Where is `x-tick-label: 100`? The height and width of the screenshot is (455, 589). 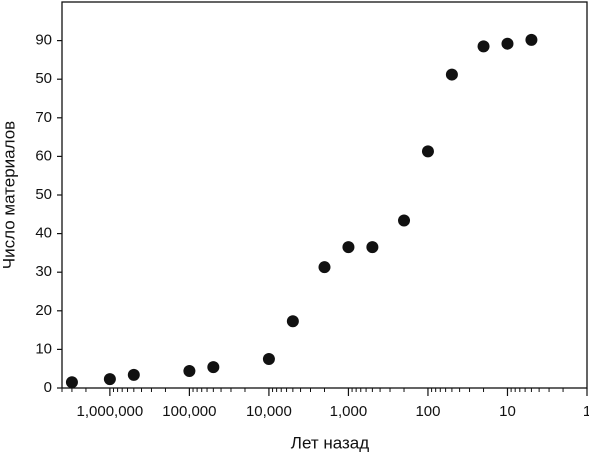
x-tick-label: 100 is located at coordinates (427, 411).